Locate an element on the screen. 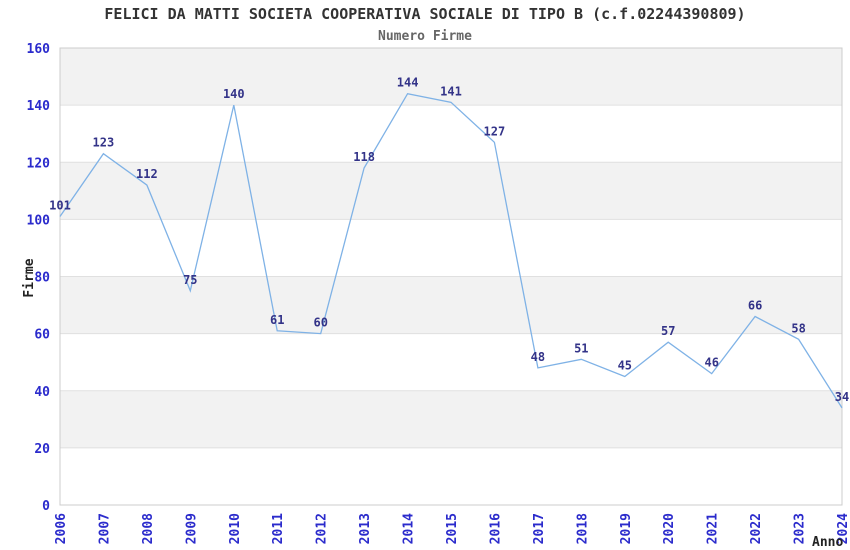 This screenshot has height=550, width=850. data-point-label: 123 is located at coordinates (104, 143).